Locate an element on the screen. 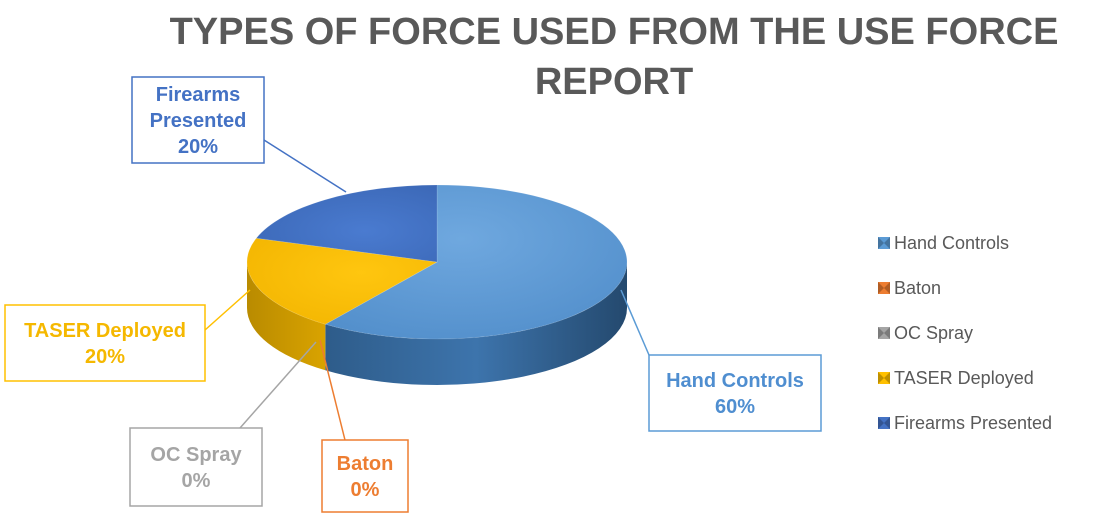 This screenshot has width=1117, height=513. legend-item-firearms-presented: Firearms Presented is located at coordinates (965, 423).